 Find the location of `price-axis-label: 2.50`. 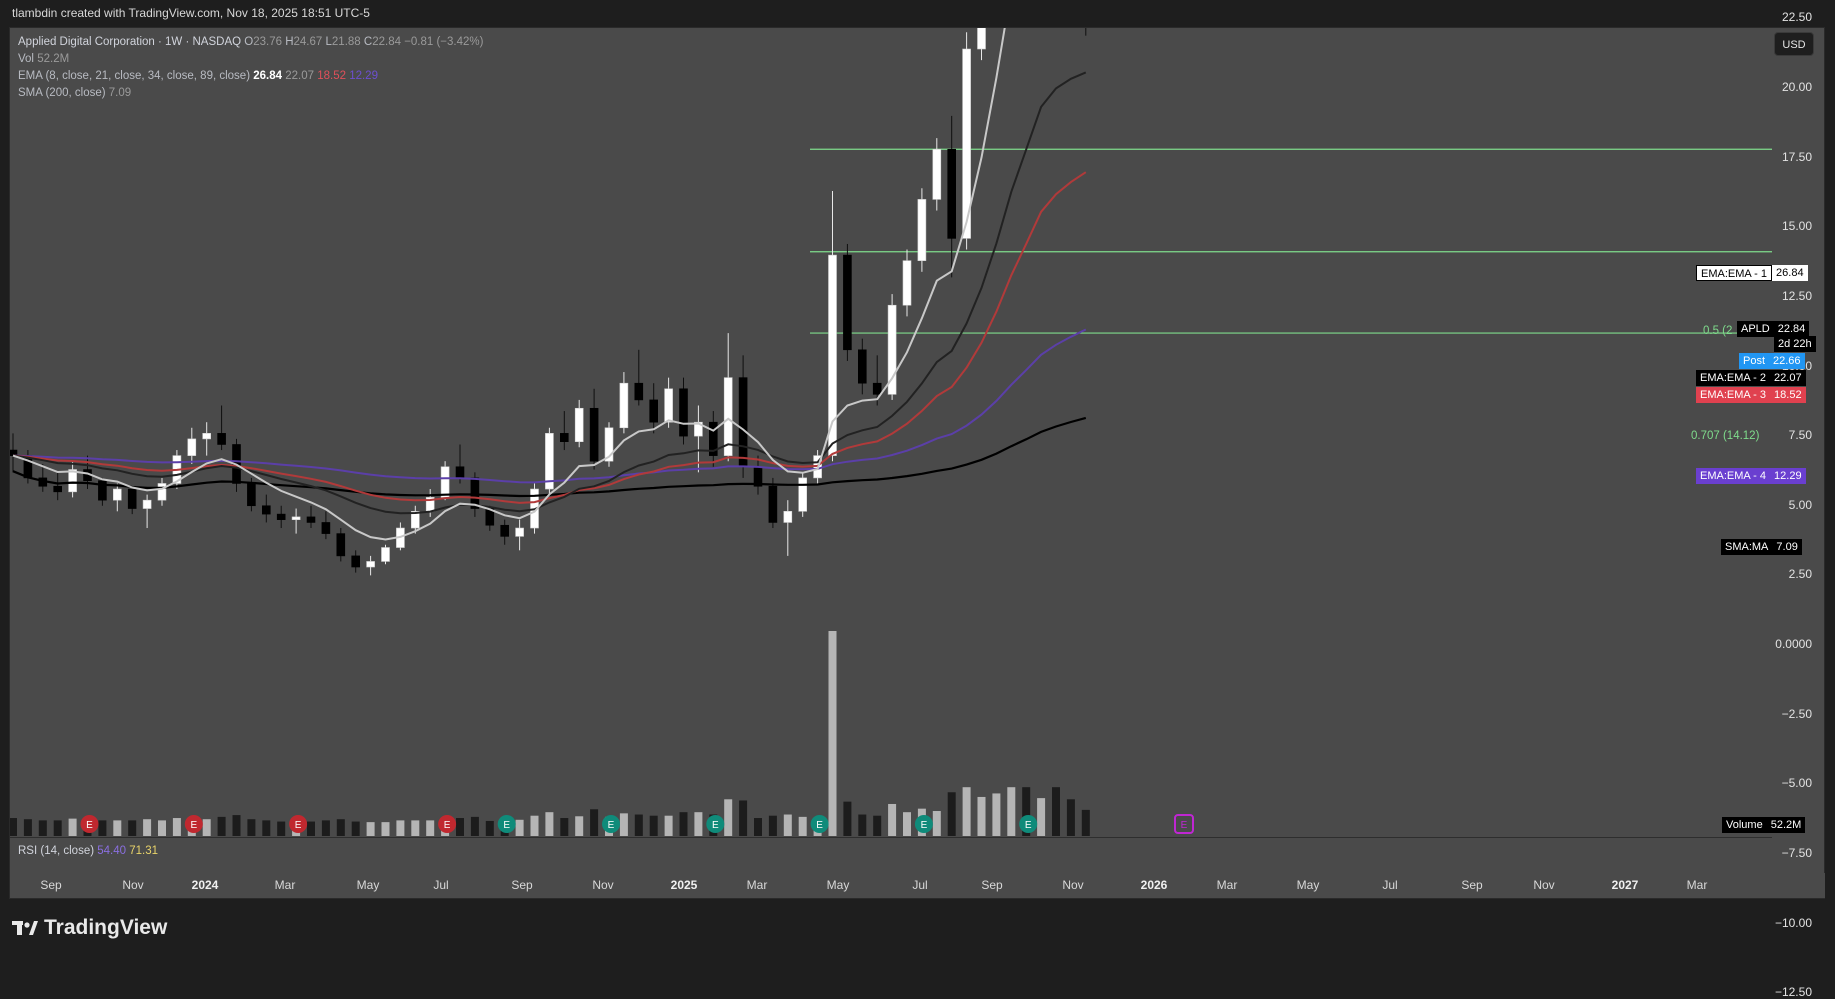

price-axis-label: 2.50 is located at coordinates (1800, 574).